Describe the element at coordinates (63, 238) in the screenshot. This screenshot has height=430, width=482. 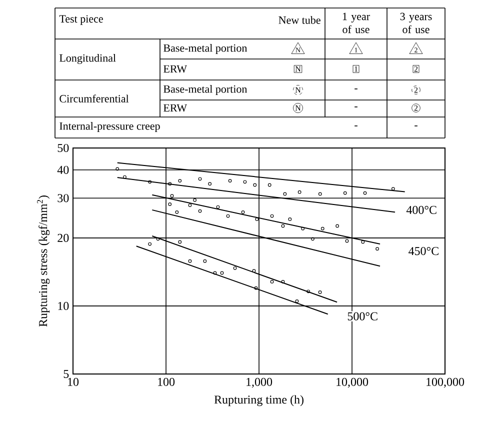
I see `y-tick-label: 20` at that location.